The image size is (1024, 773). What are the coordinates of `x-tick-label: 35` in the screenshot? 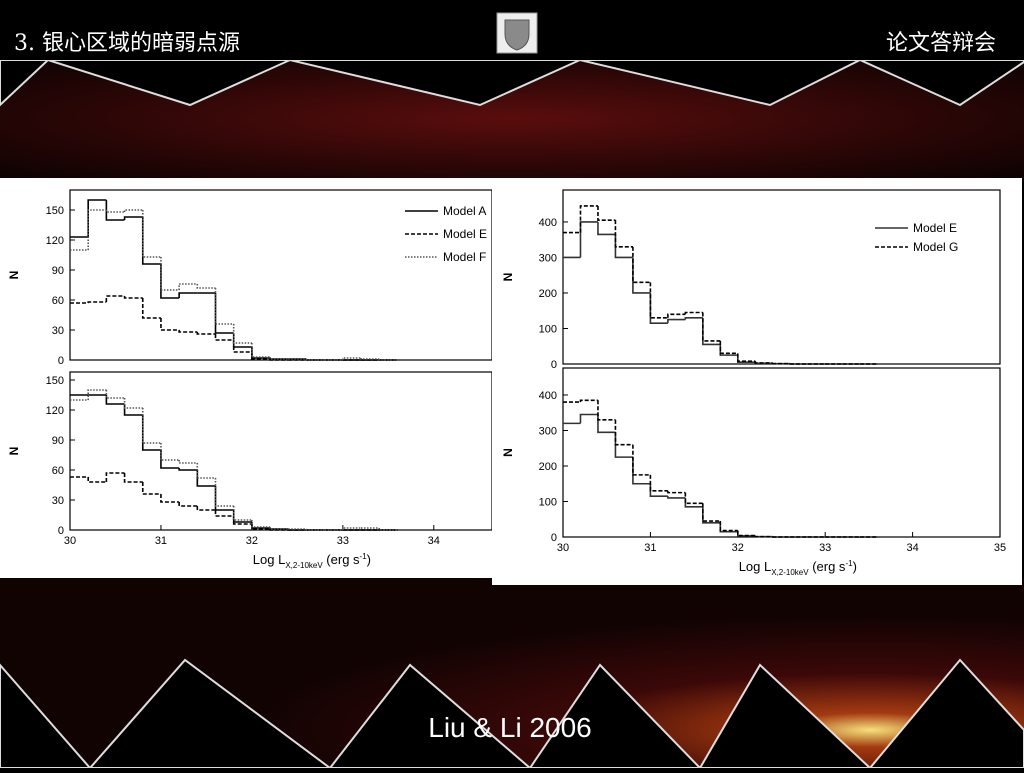 It's located at (1000, 548).